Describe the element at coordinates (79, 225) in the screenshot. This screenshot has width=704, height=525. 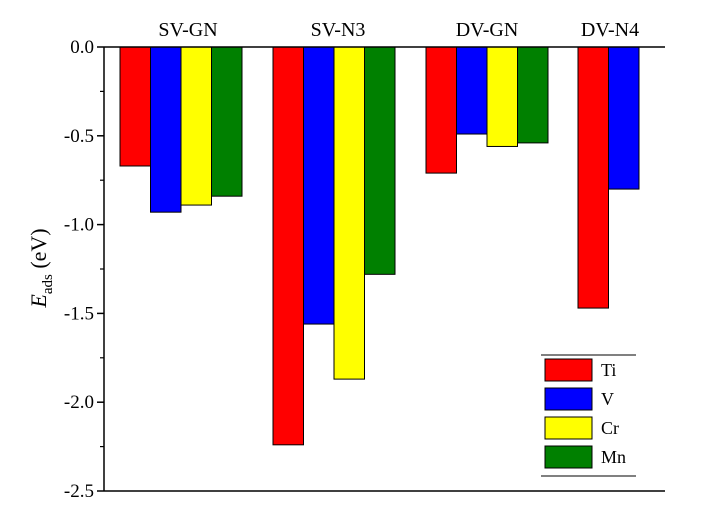
I see `y-tick-label: -1.0` at that location.